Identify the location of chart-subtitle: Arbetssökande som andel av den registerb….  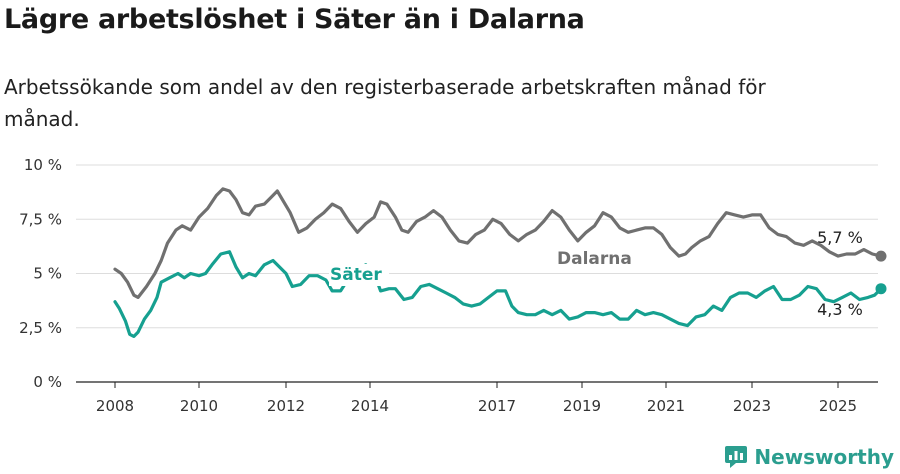
(385, 103).